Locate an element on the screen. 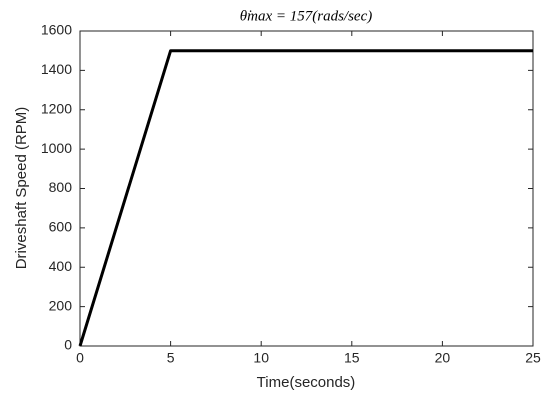  x-tick-label: 10 is located at coordinates (261, 358).